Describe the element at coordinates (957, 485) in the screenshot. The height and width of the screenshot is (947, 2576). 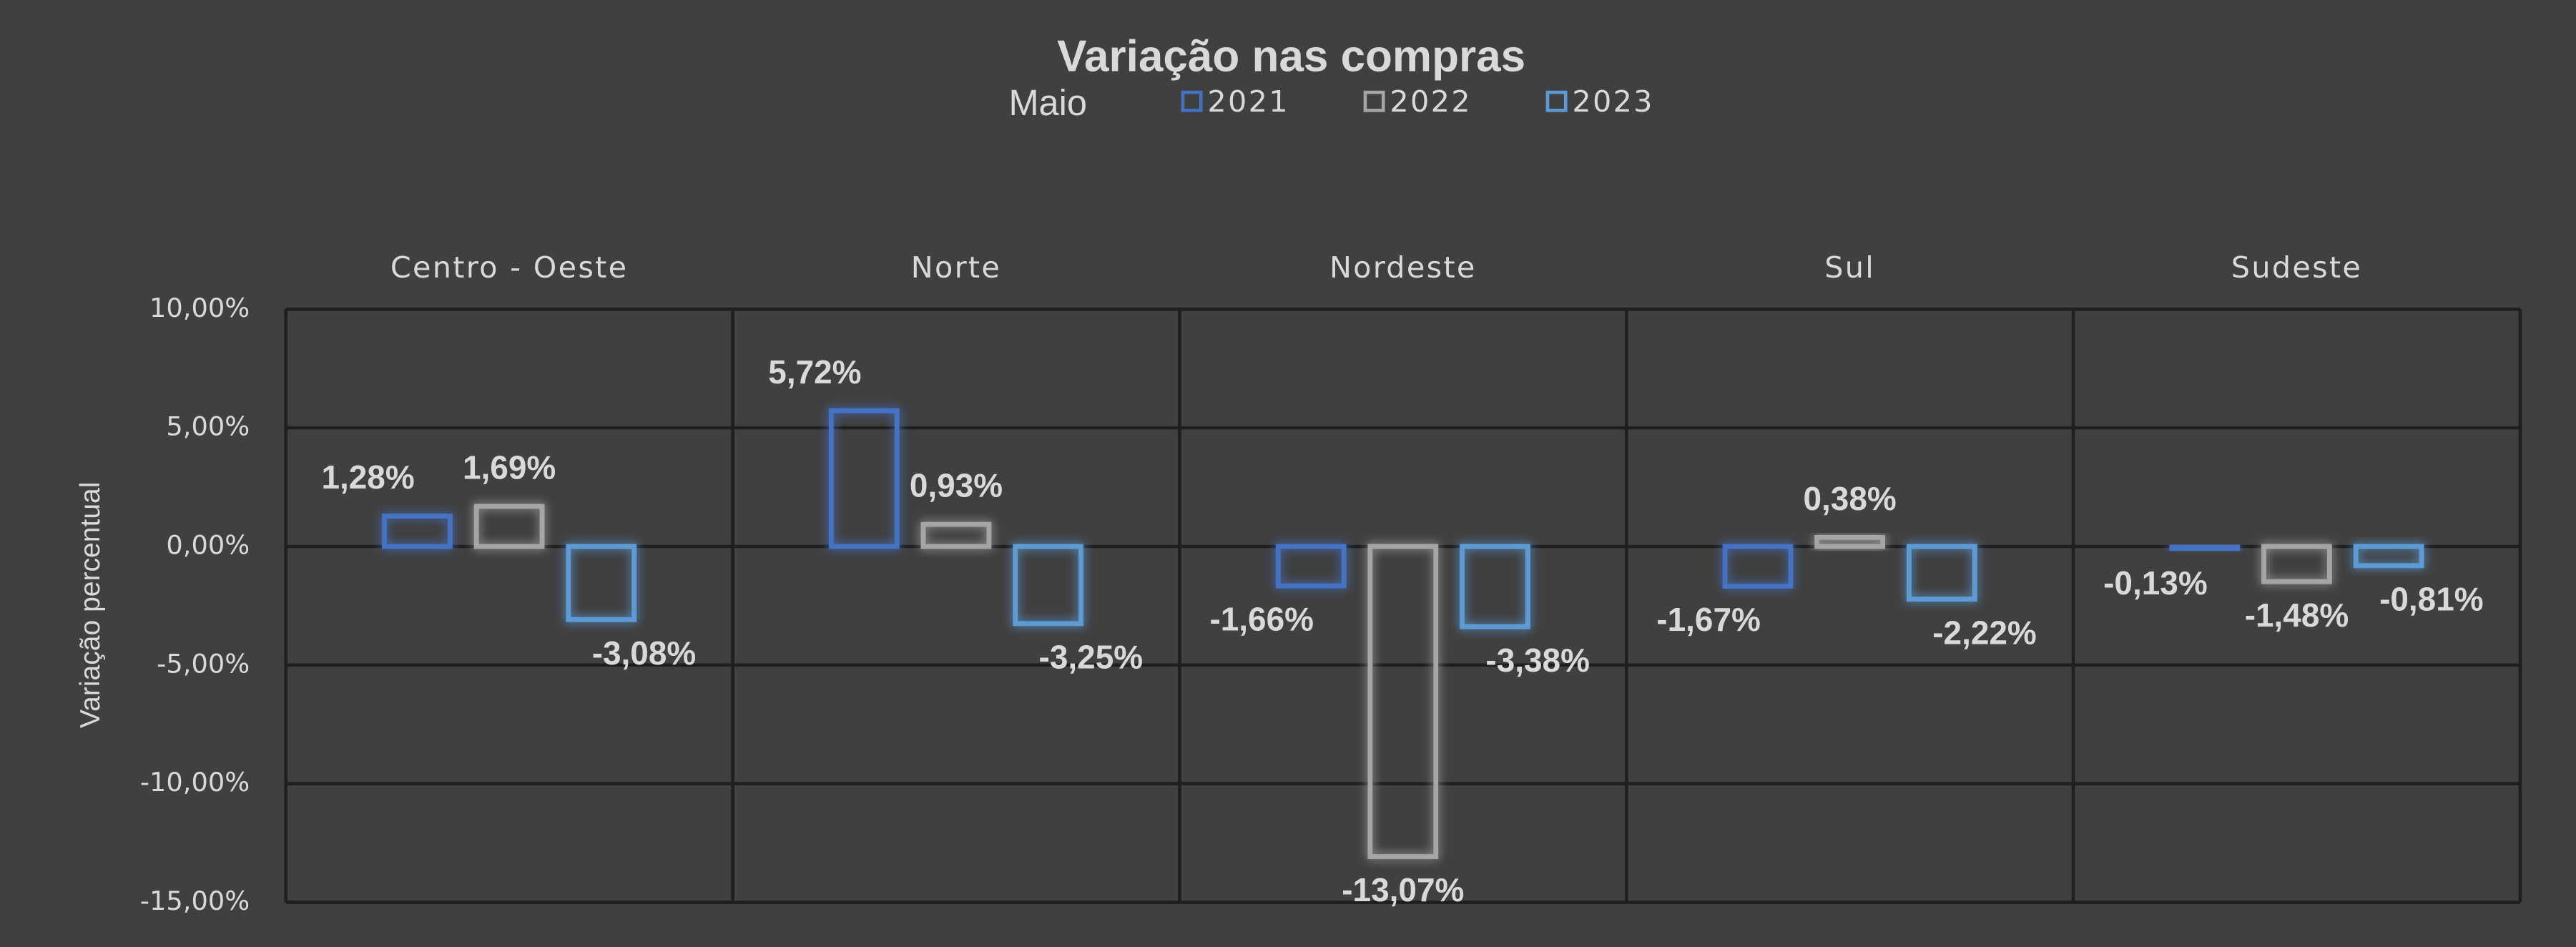
I see `value-label: 0,93%` at that location.